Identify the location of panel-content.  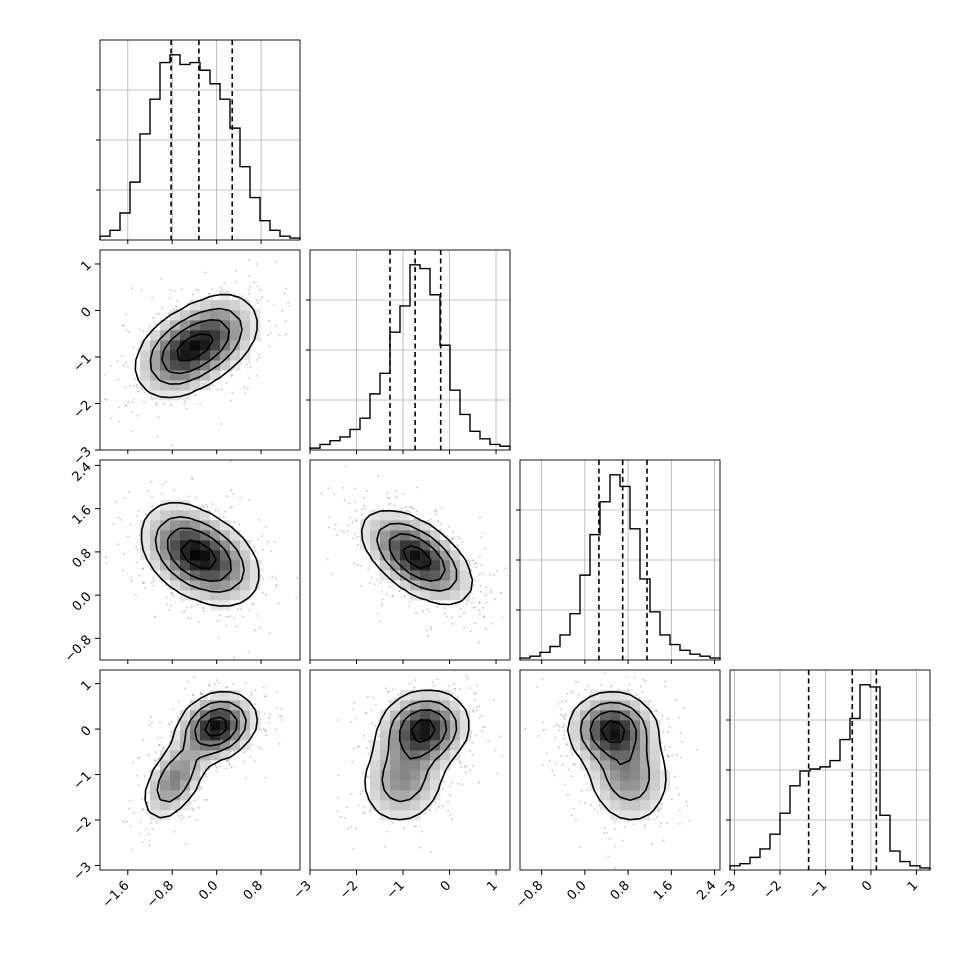
(197, 353).